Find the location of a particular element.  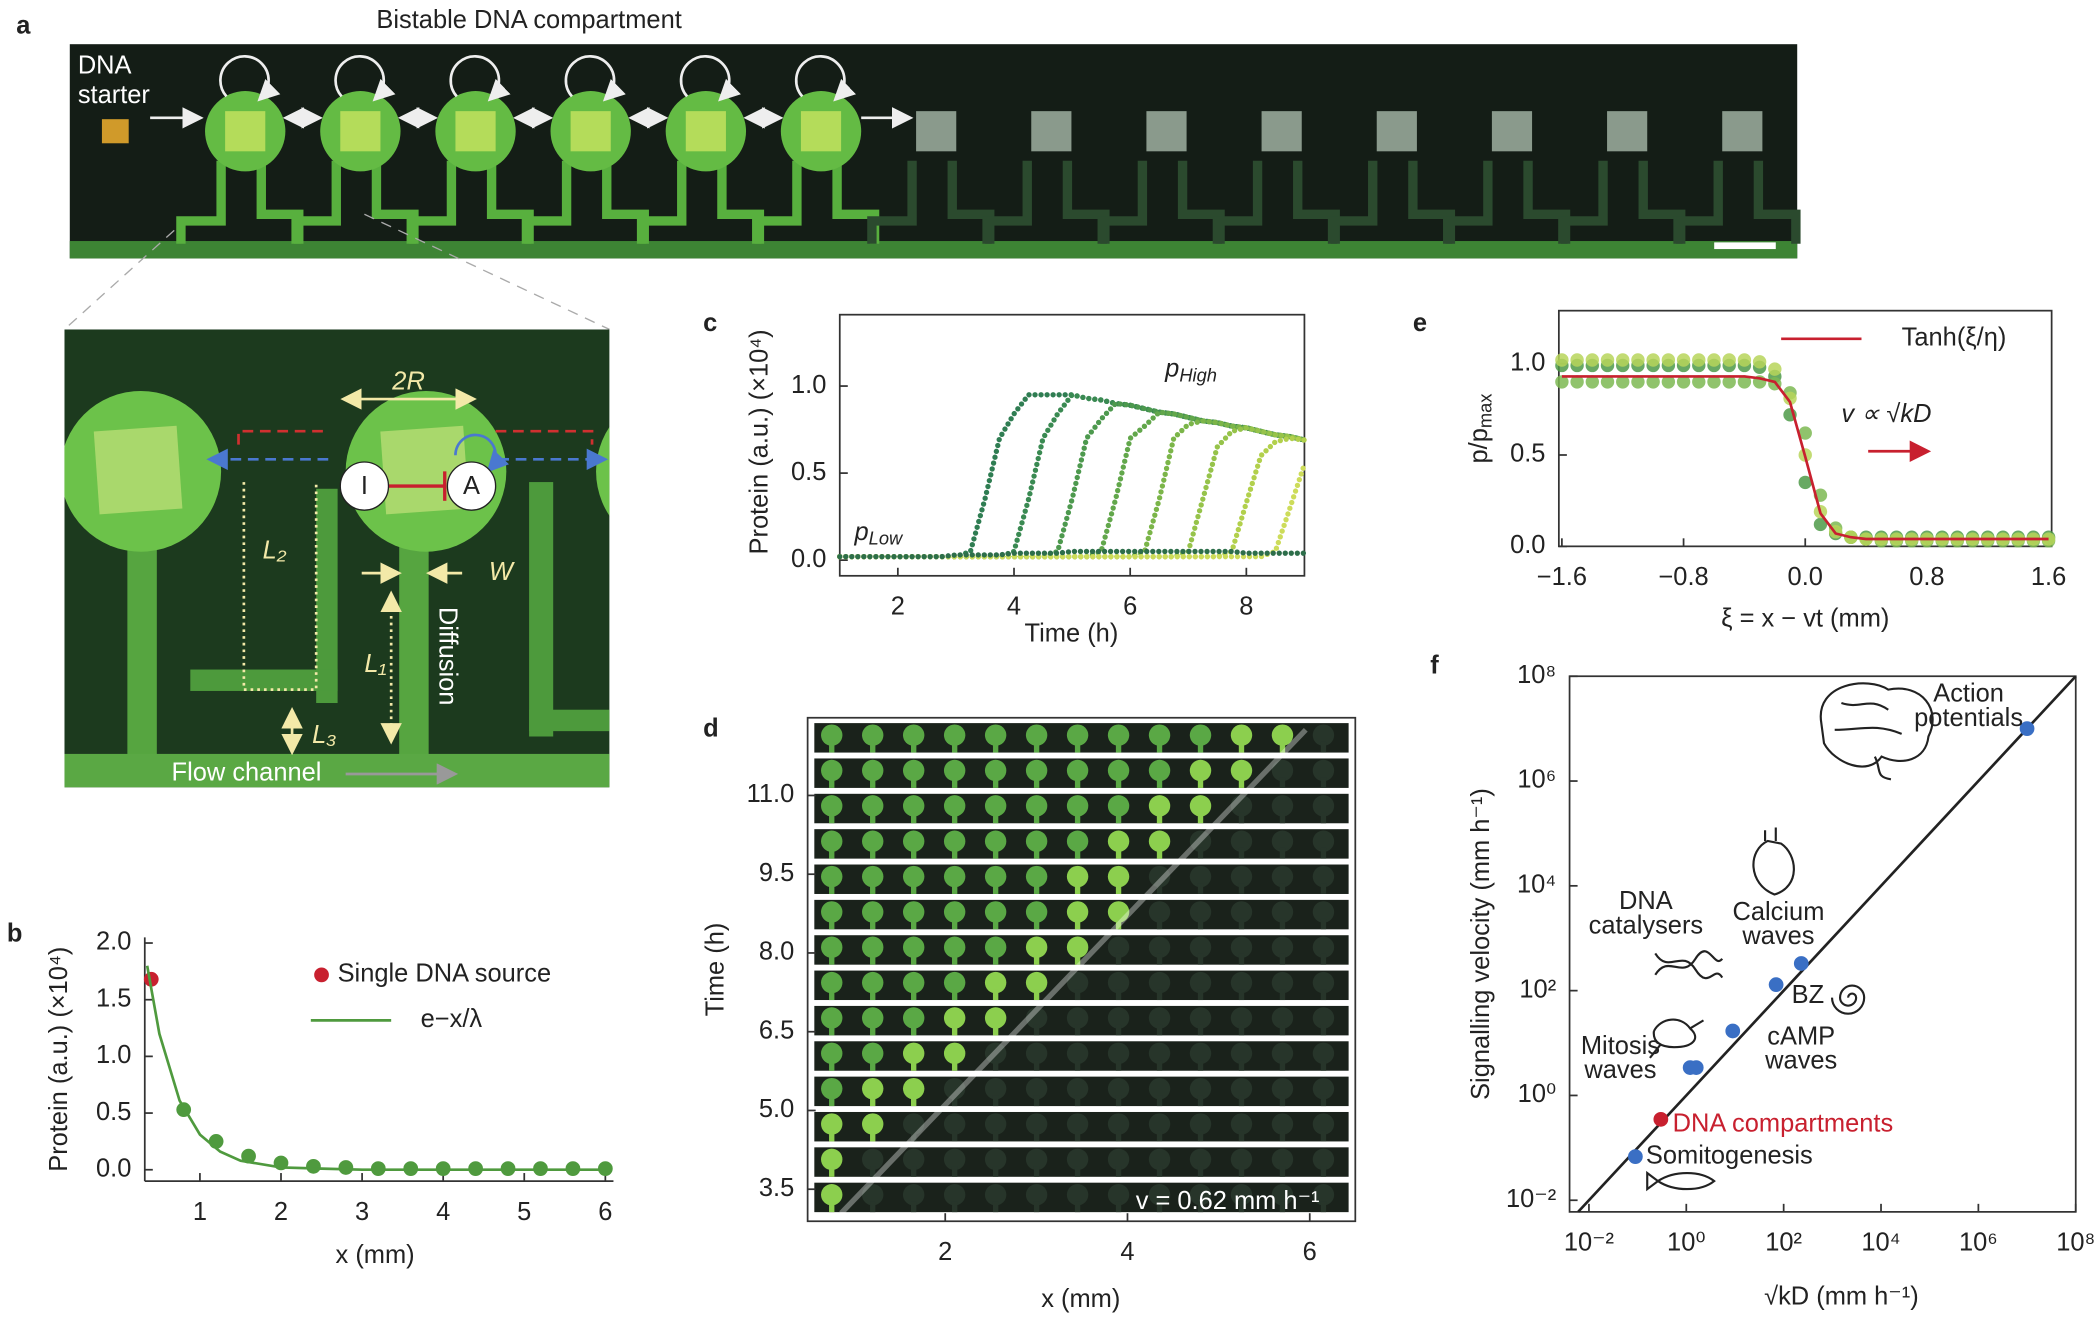

panel-label: f is located at coordinates (1434, 666).